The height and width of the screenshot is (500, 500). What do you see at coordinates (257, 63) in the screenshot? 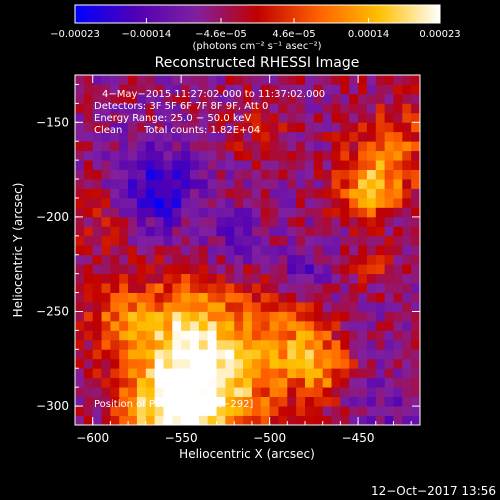
I see `chart-title: Reconstructed RHESSI Image` at bounding box center [257, 63].